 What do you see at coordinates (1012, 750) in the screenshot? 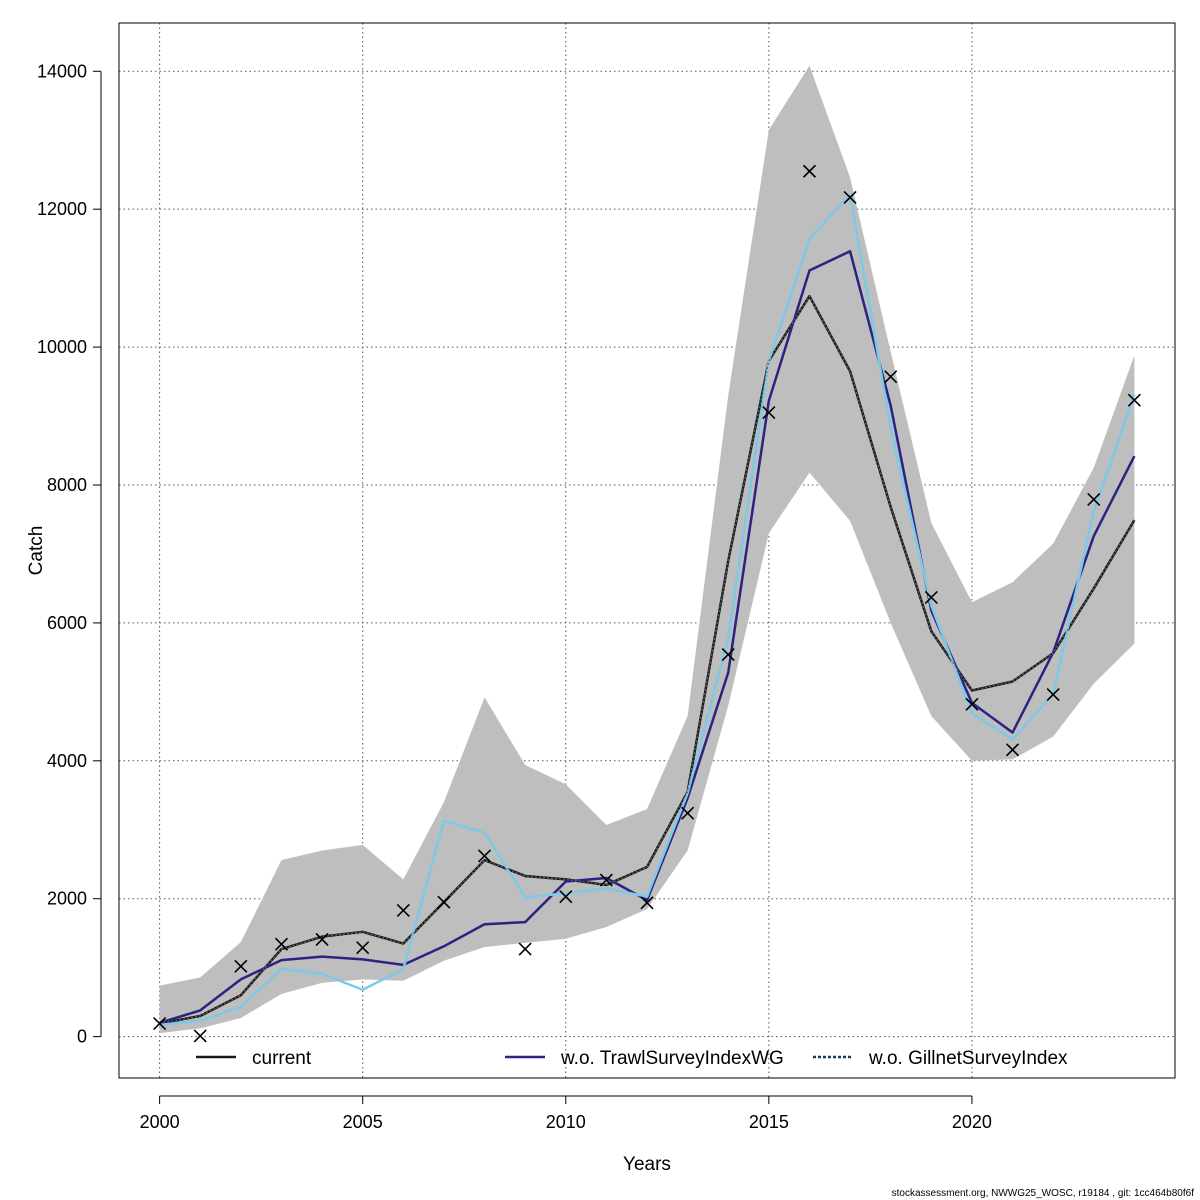
I see `observation-marker-2021` at bounding box center [1012, 750].